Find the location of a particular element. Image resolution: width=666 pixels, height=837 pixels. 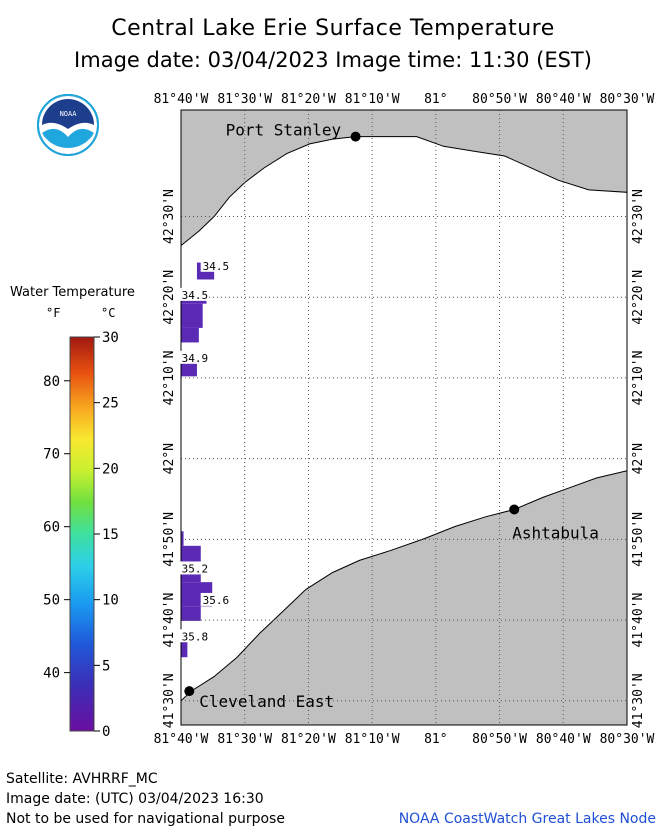

lon-label-top: 80°50'W is located at coordinates (499, 99).